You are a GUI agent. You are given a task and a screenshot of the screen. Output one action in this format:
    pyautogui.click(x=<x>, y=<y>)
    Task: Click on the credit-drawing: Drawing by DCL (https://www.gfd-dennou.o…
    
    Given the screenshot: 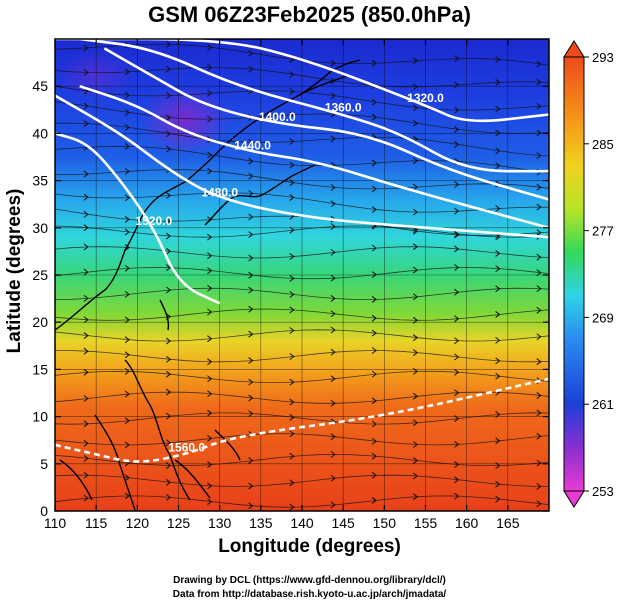 What is the action you would take?
    pyautogui.click(x=309, y=580)
    